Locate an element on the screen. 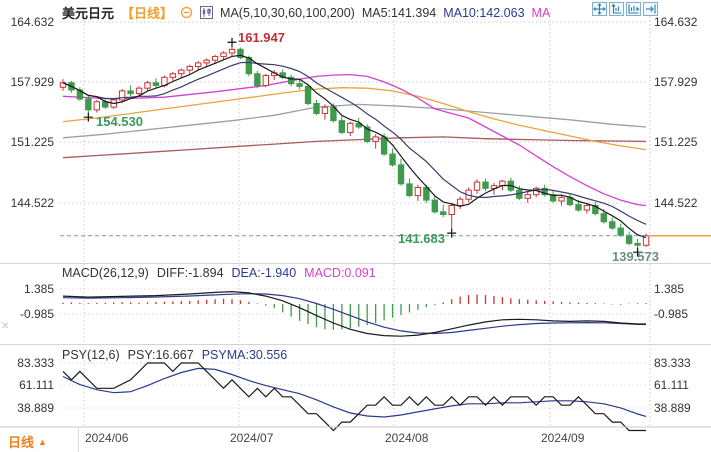  psy-axis-label-right: 83.333 is located at coordinates (672, 363).